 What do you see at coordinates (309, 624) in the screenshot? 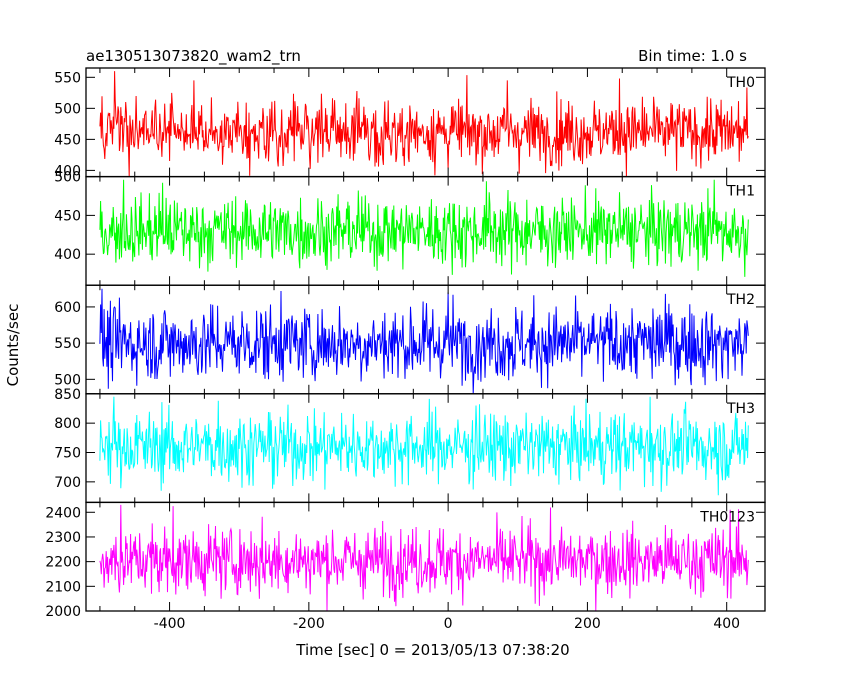
I see `x-tick-label: -200` at bounding box center [309, 624].